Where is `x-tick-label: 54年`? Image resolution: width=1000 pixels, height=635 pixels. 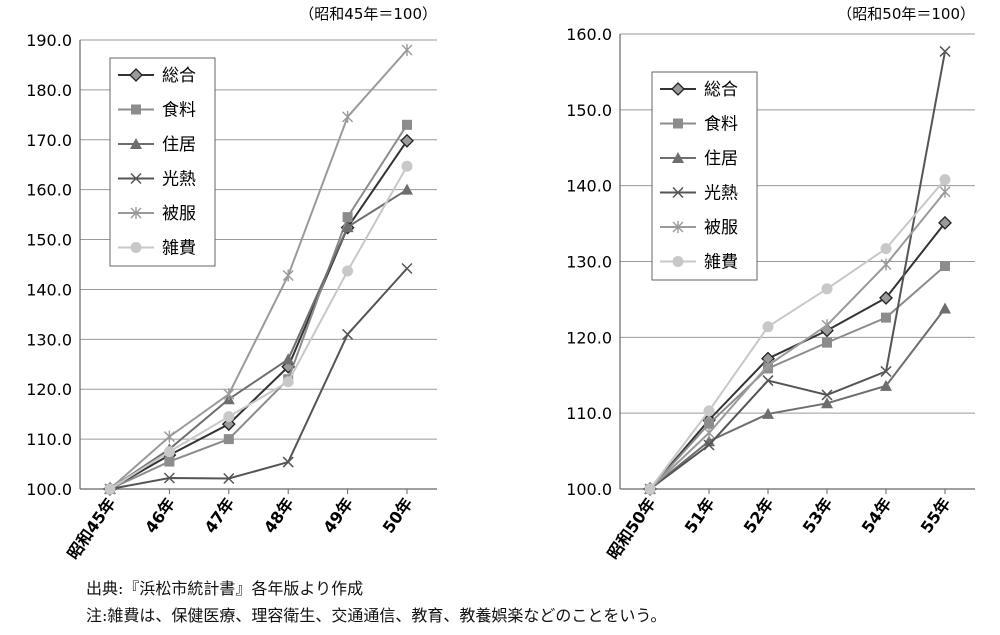
x-tick-label: 54年 is located at coordinates (877, 515).